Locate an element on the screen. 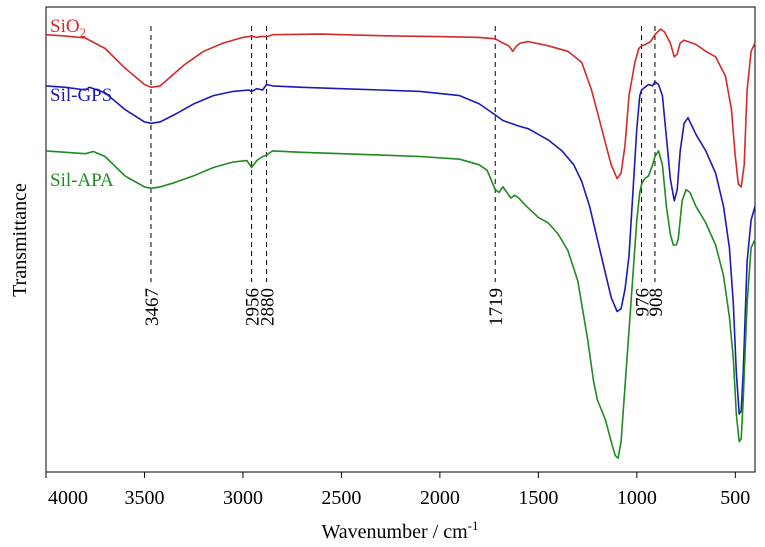 This screenshot has width=765, height=547. x-tick-label-2500: 2500 is located at coordinates (341, 498).